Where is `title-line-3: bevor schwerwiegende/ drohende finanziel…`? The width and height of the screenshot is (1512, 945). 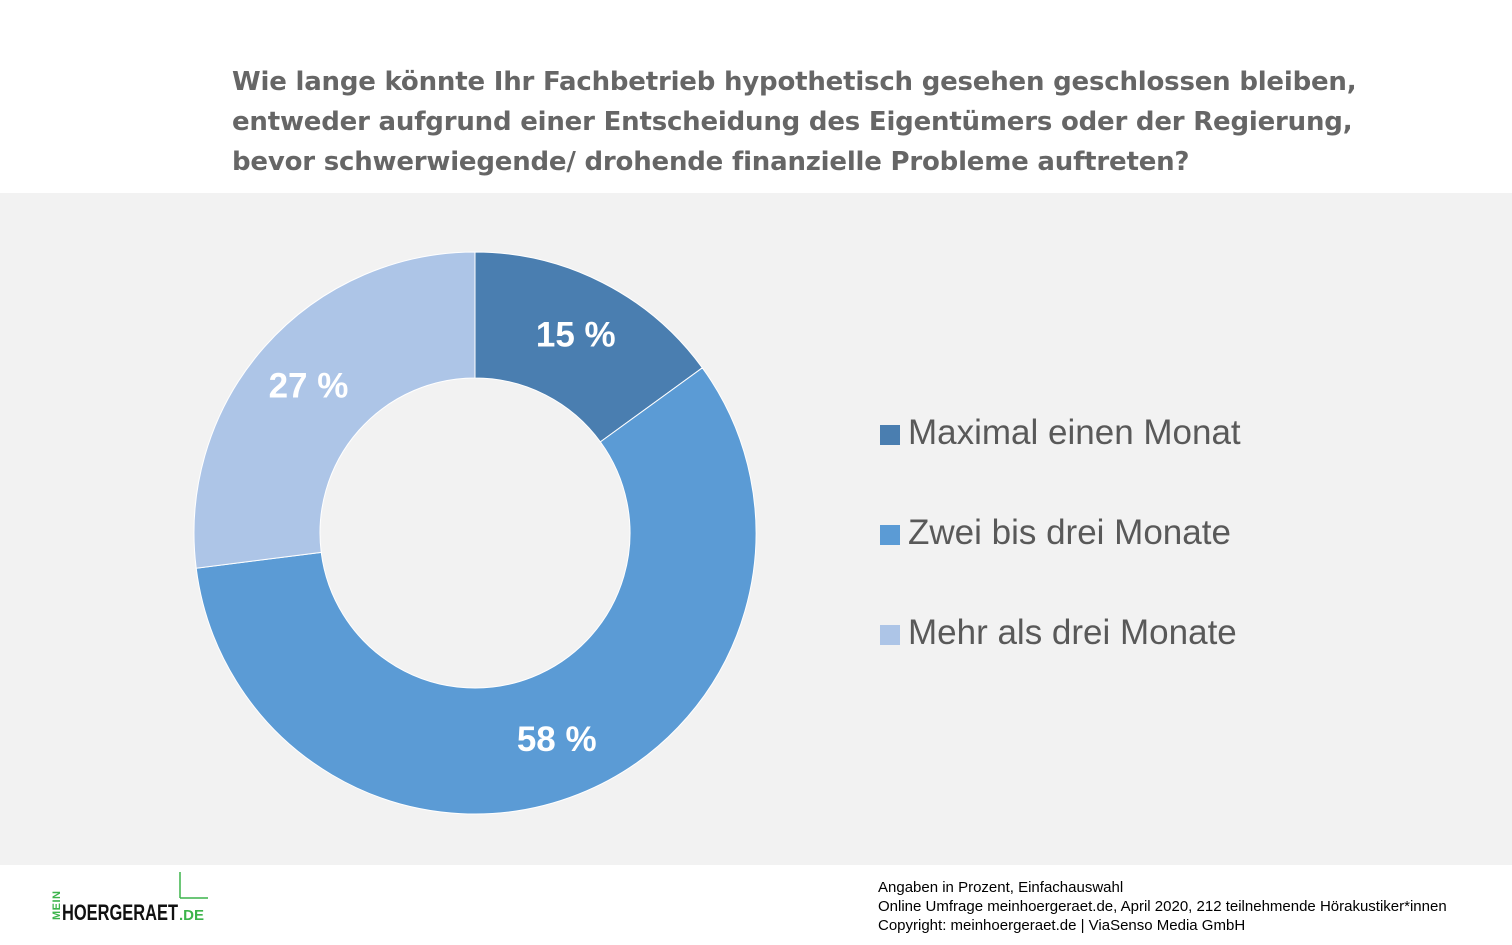
title-line-3: bevor schwerwiegende/ drohende finanziel… is located at coordinates (711, 162).